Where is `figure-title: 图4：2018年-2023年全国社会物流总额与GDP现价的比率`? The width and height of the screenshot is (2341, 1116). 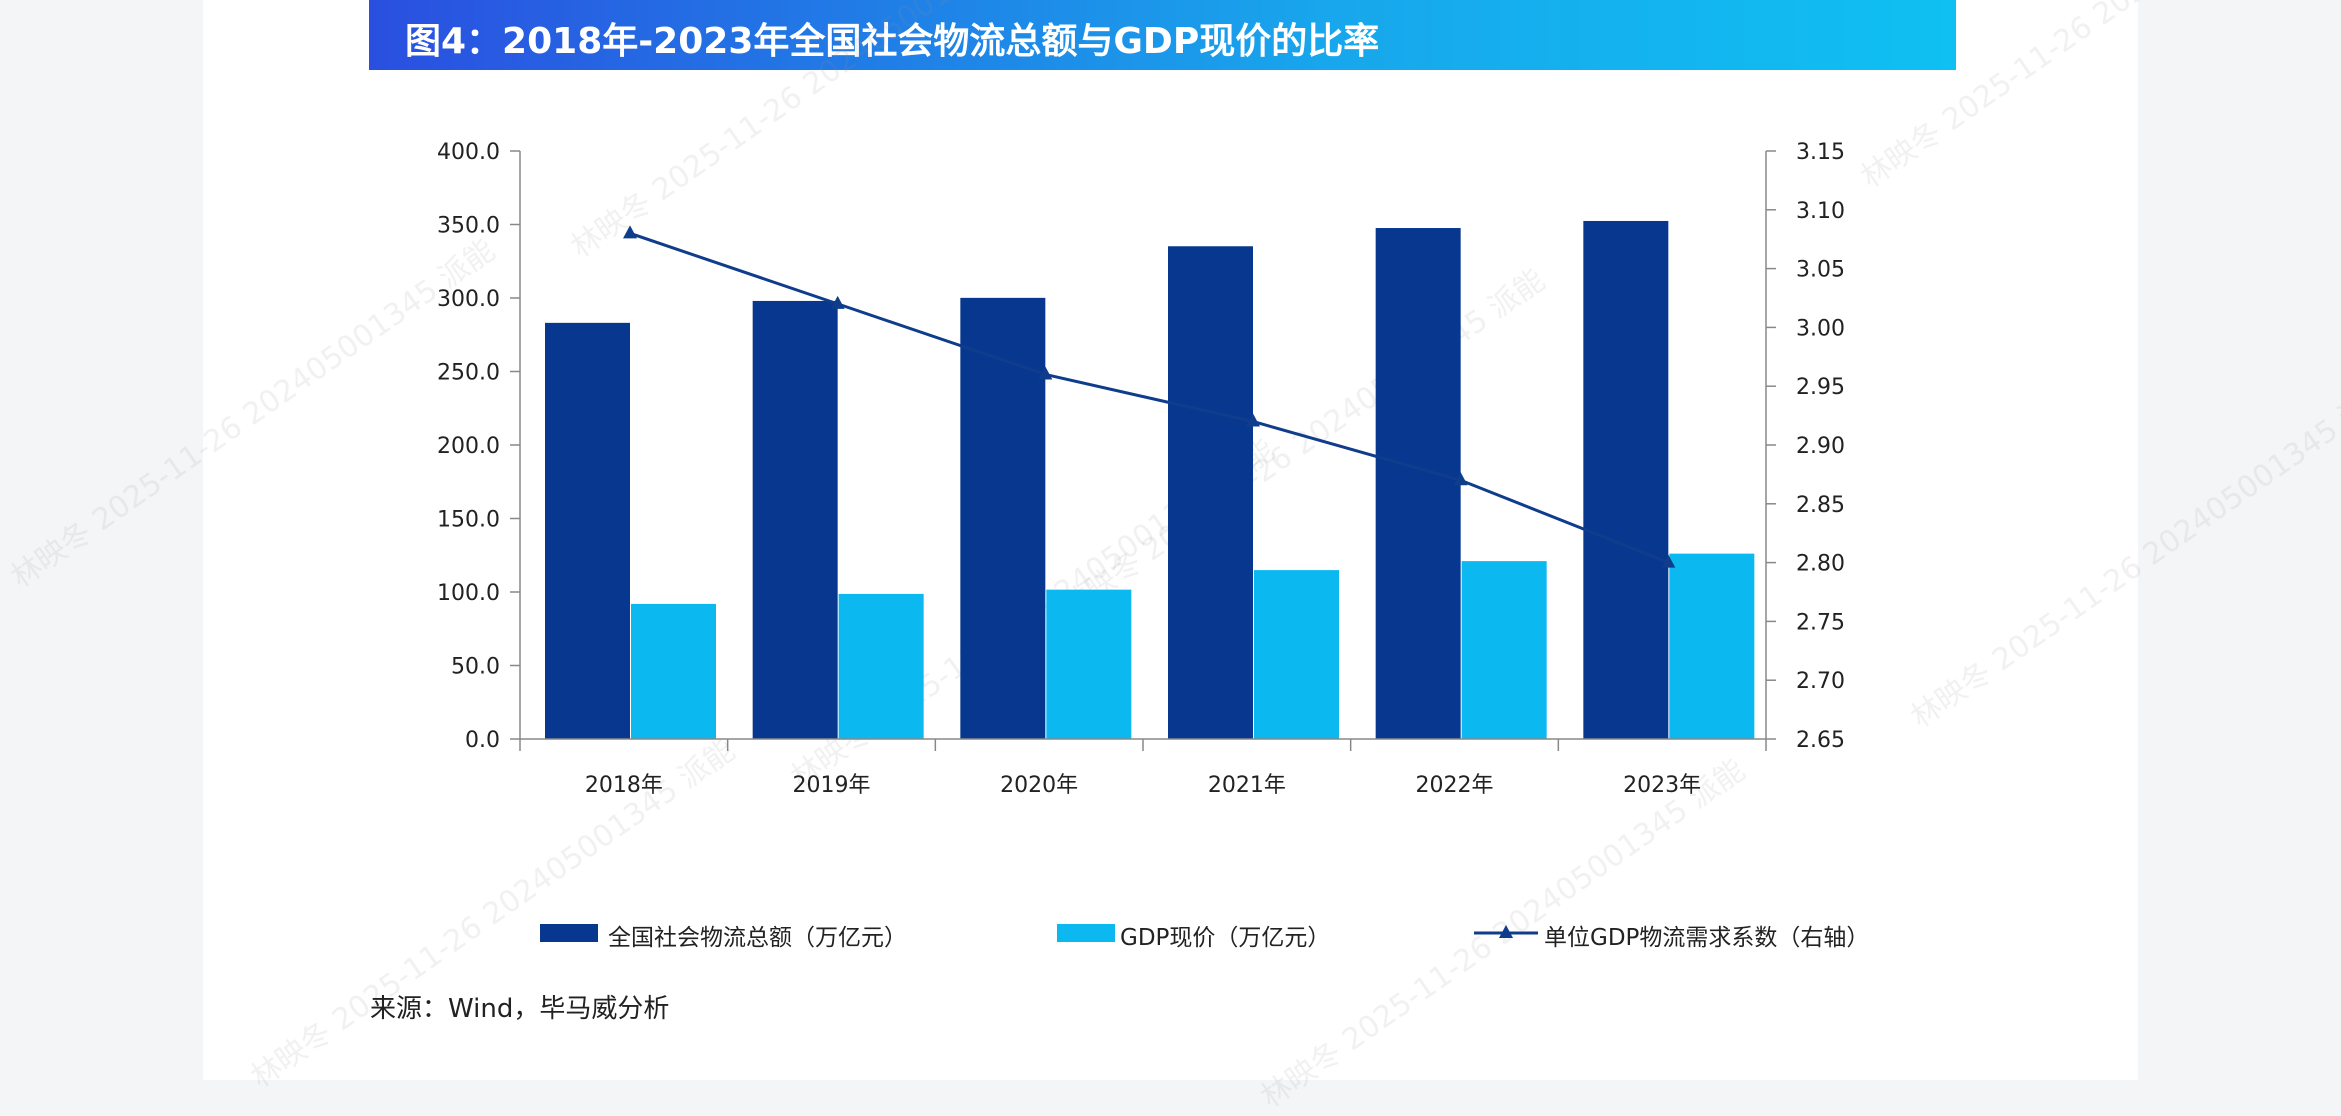
figure-title: 图4：2018年-2023年全国社会物流总额与GDP现价的比率 is located at coordinates (892, 41).